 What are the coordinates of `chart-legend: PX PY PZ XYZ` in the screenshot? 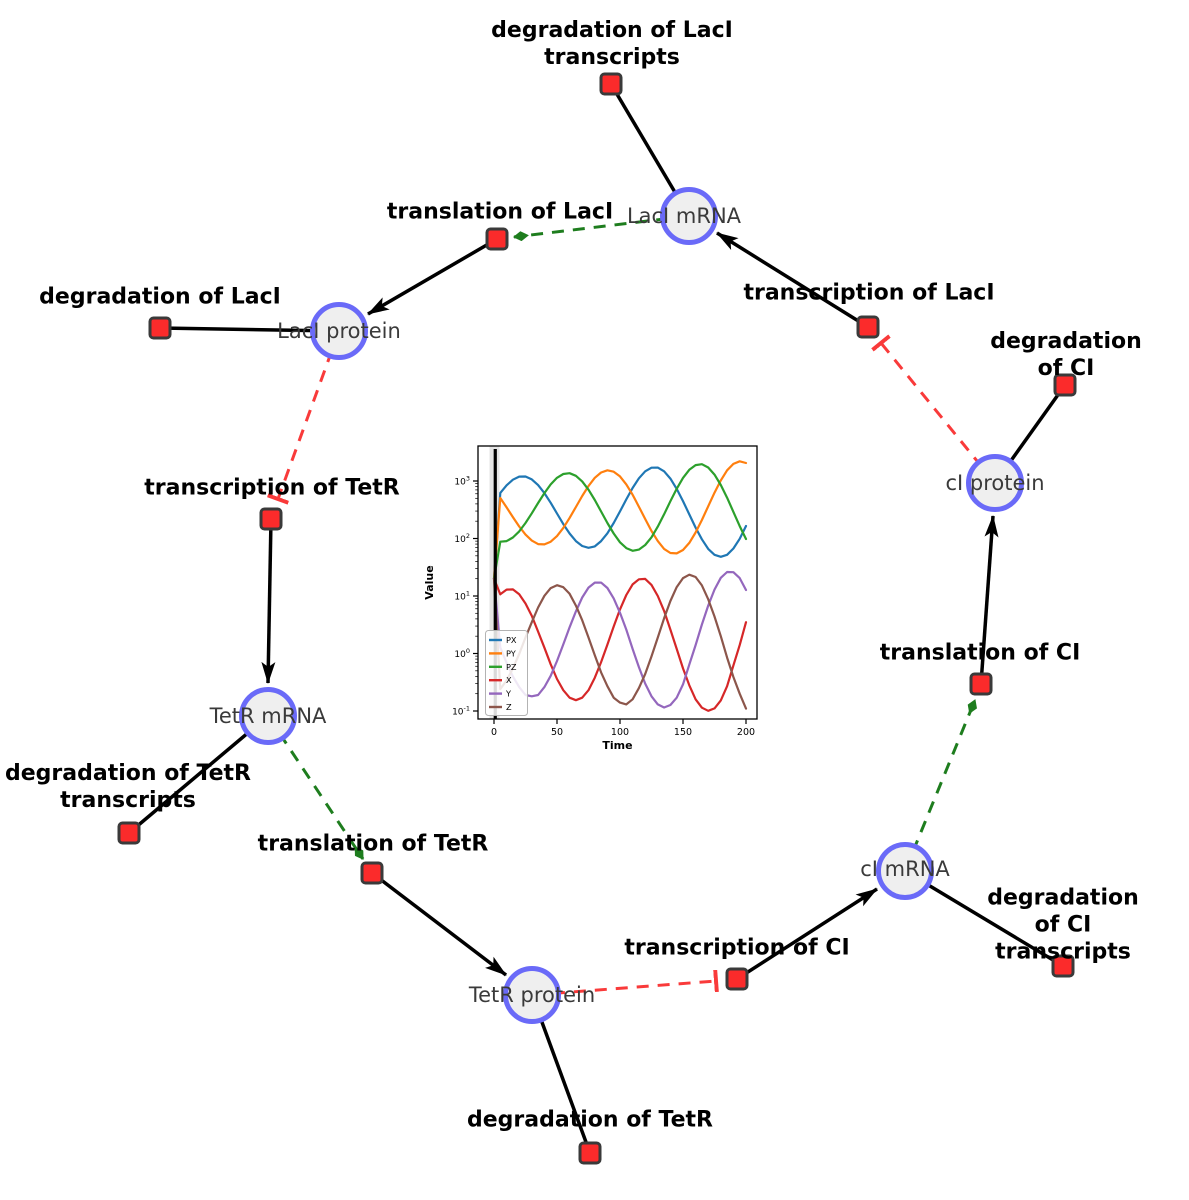 It's located at (506, 673).